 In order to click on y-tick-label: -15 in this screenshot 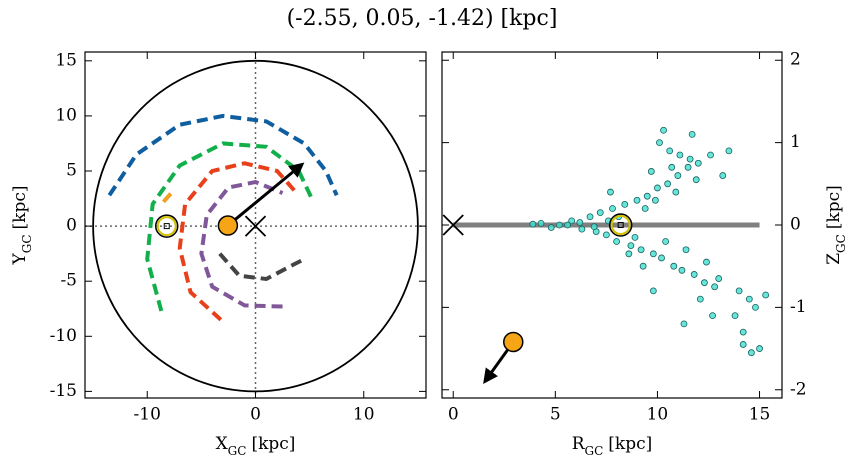, I will do `click(63, 391)`.